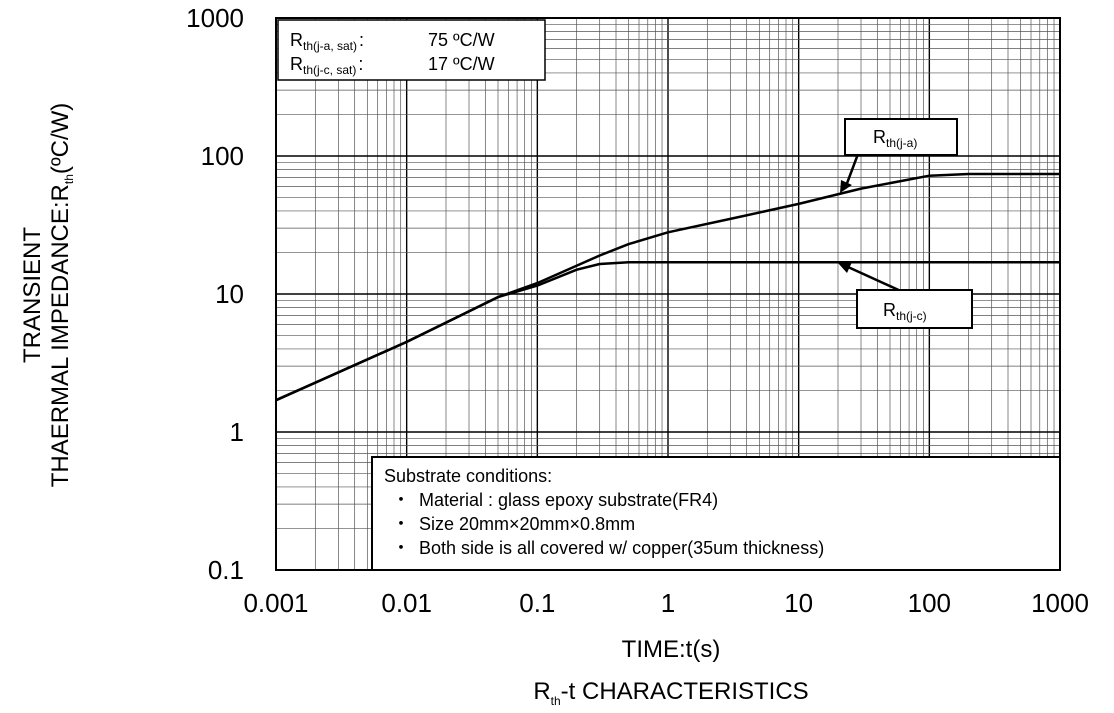 This screenshot has width=1114, height=713. I want to click on x-tick-label: 0.1, so click(537, 603).